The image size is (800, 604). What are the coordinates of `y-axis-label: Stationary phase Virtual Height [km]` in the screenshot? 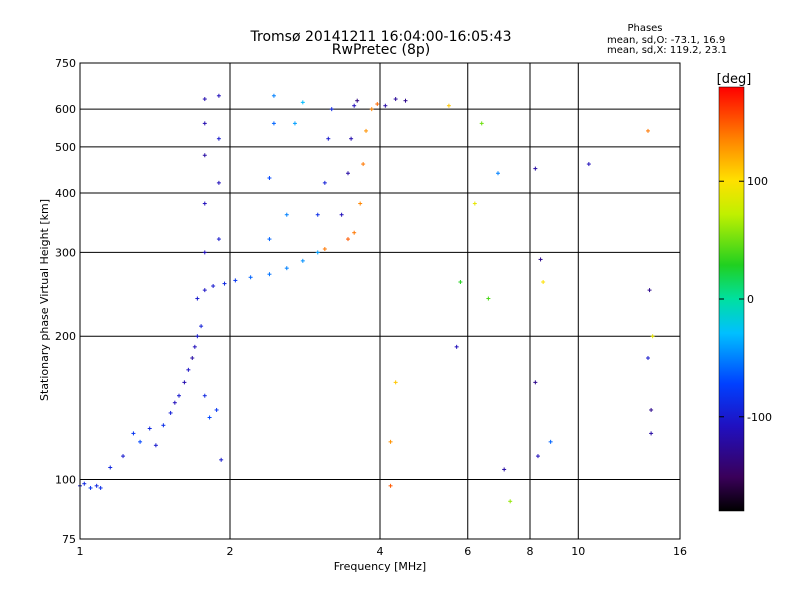 It's located at (44, 300).